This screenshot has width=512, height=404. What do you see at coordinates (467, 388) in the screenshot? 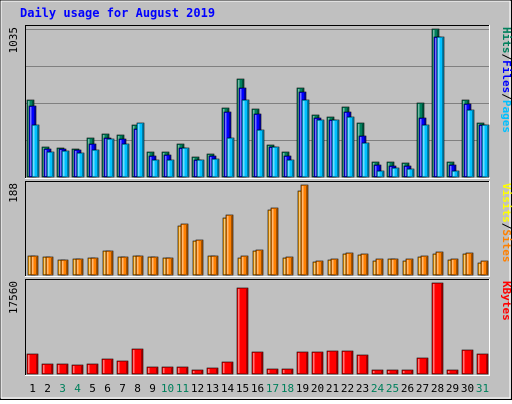
I see `x-tick-label: 30` at bounding box center [467, 388].